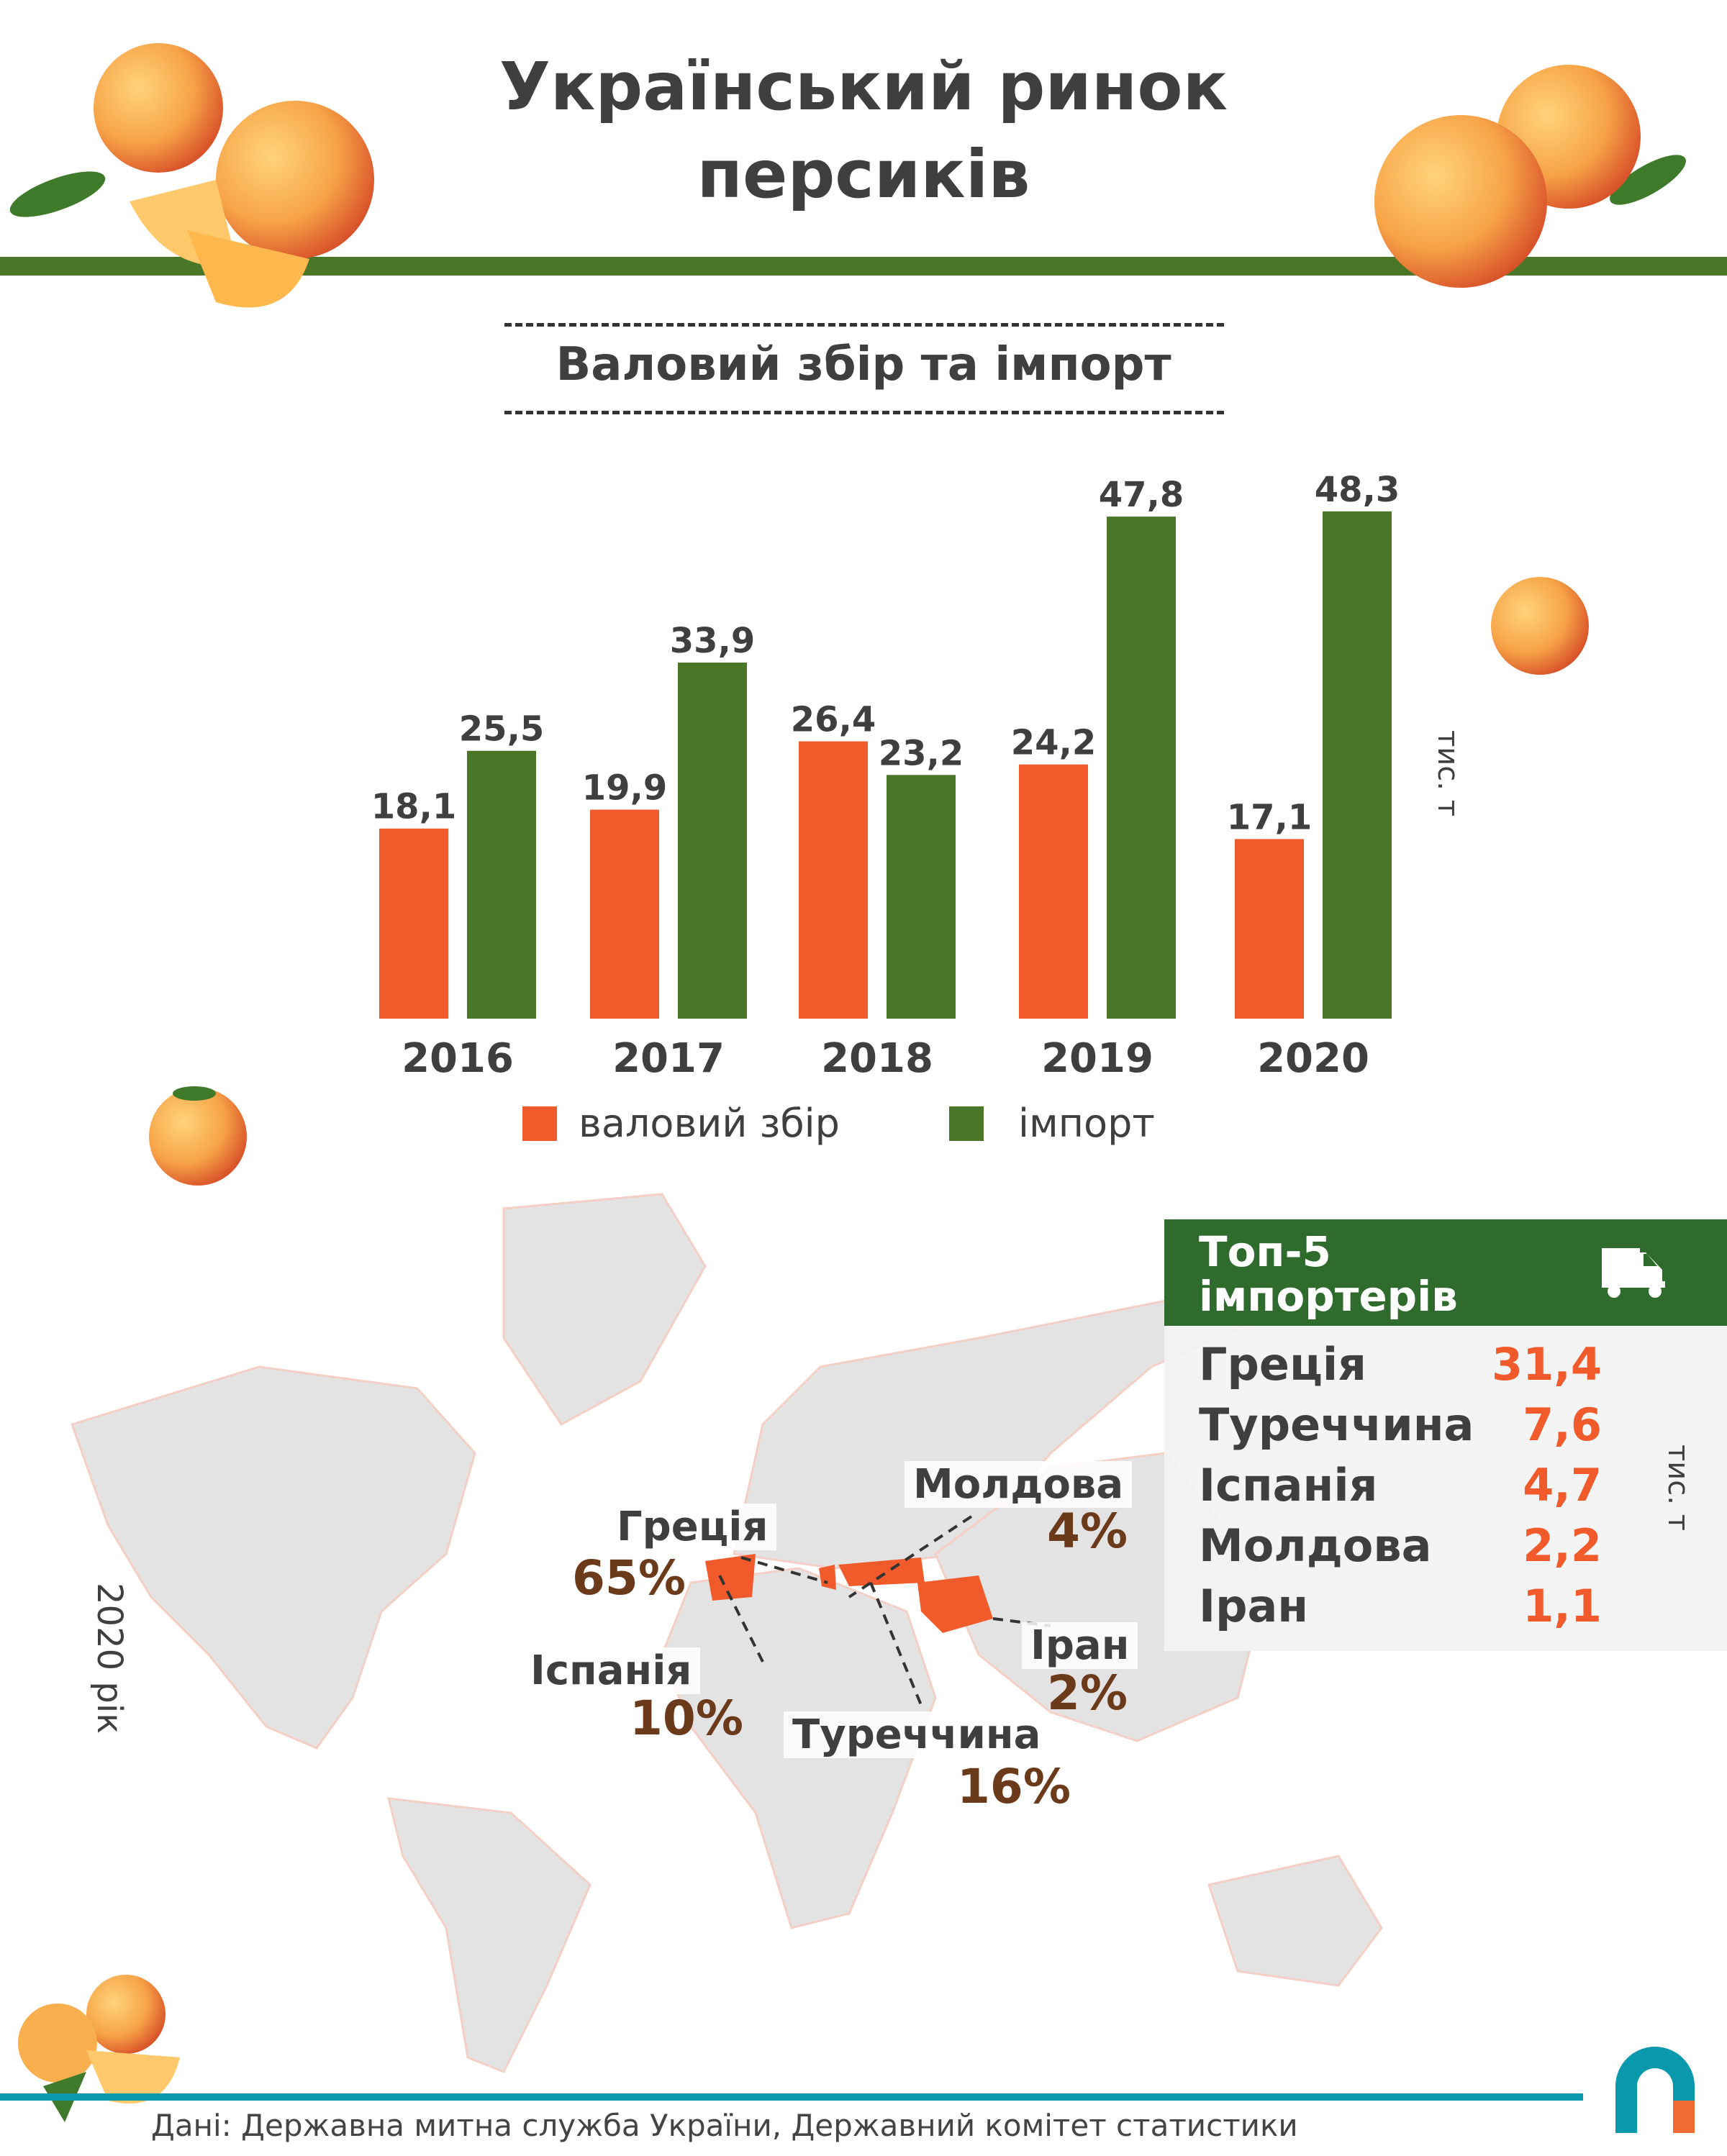  Describe the element at coordinates (922, 753) in the screenshot. I see `data-label: 23,2` at that location.